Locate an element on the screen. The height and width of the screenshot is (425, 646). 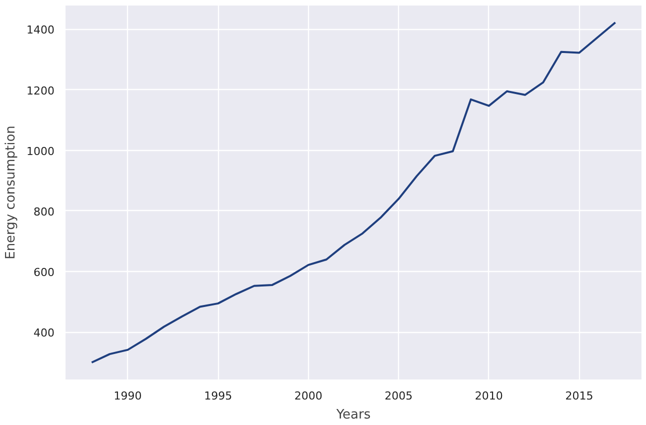
x-tick-label: 2010 is located at coordinates (488, 396).